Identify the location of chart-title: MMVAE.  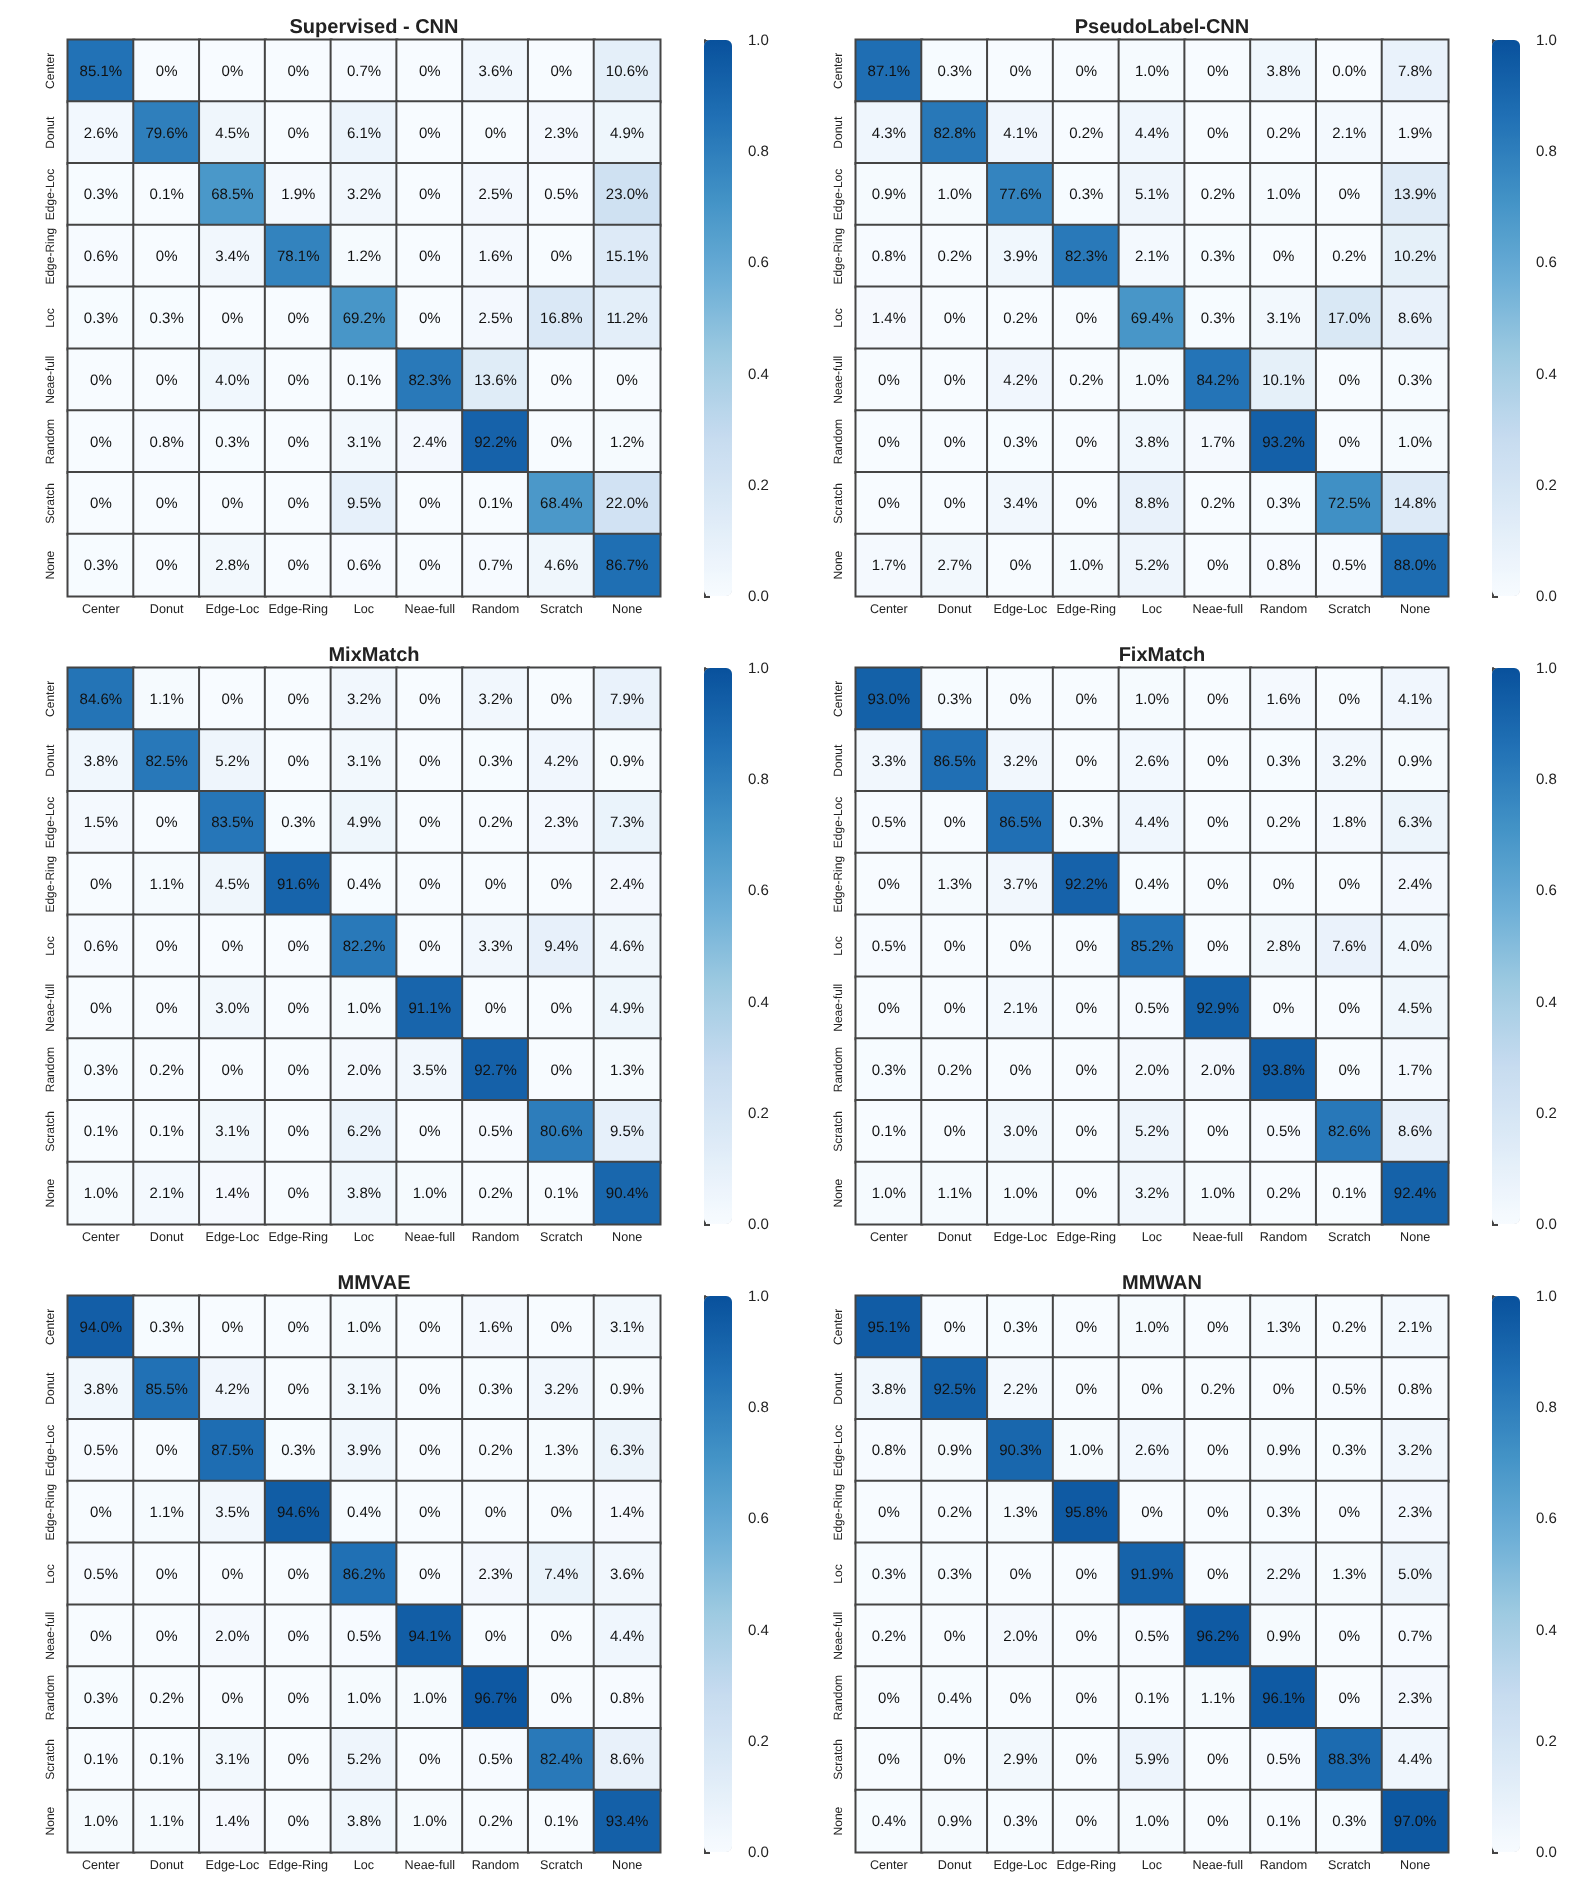
(374, 1284).